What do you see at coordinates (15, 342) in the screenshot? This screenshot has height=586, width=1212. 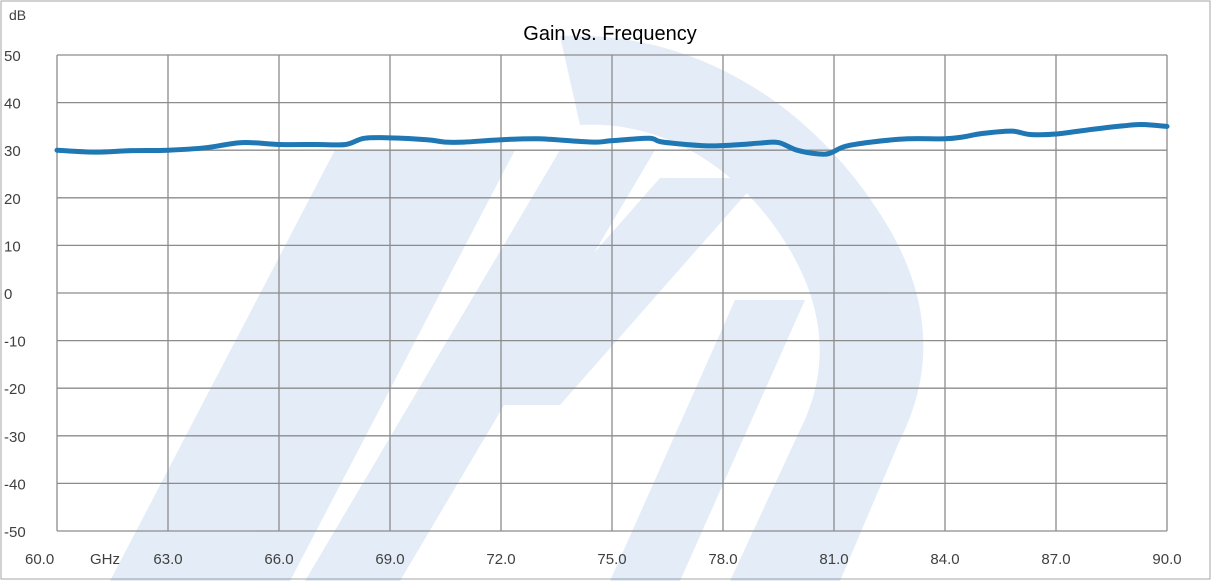 I see `y-tick-label: -10` at bounding box center [15, 342].